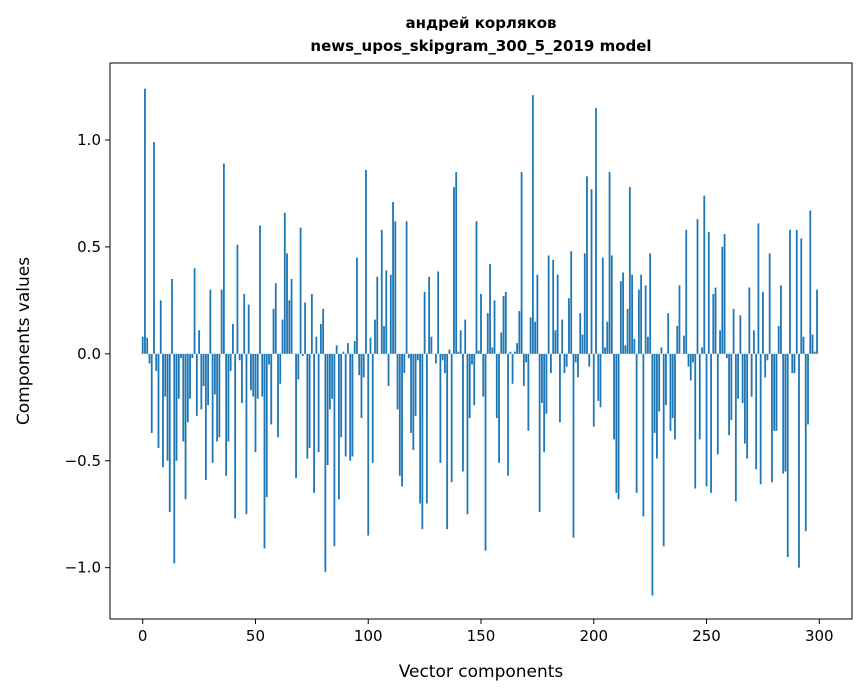  What do you see at coordinates (255, 636) in the screenshot?
I see `x-tick-label: 50` at bounding box center [255, 636].